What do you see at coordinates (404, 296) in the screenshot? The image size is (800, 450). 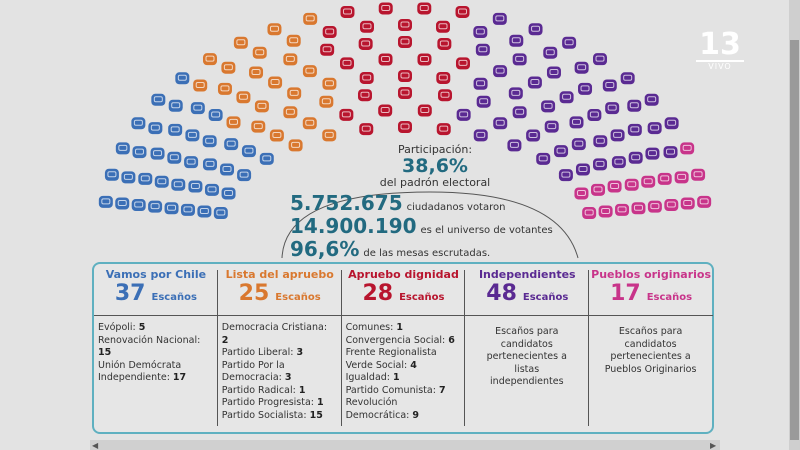 I see `coalition-seats: 28 Escaños` at bounding box center [404, 296].